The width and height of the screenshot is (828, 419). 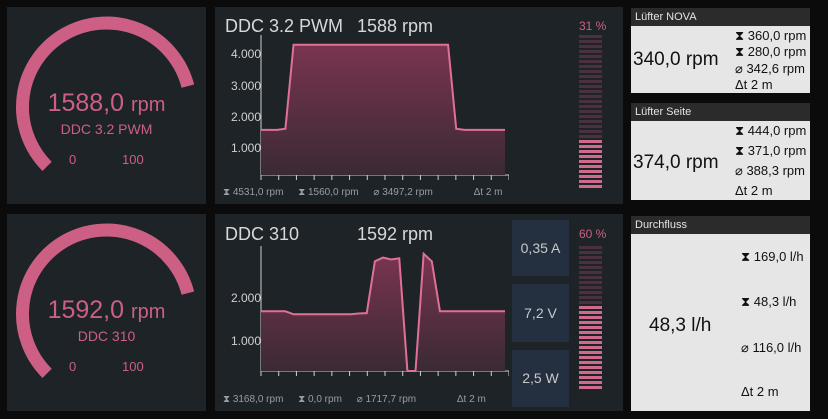 What do you see at coordinates (770, 170) in the screenshot?
I see `avg-stat: ⌀ 388,3 rpm` at bounding box center [770, 170].